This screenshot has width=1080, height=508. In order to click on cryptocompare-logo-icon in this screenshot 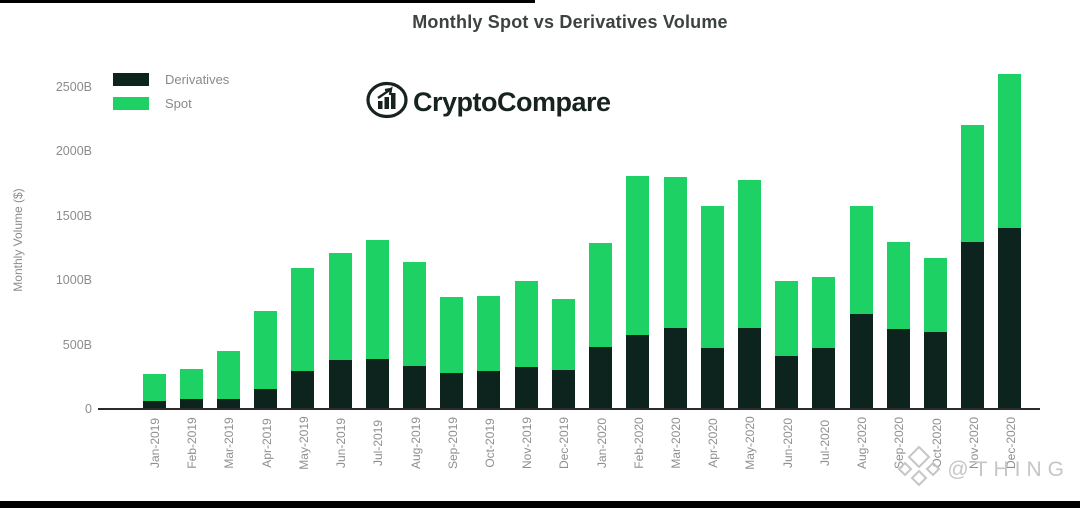, I will do `click(387, 102)`.